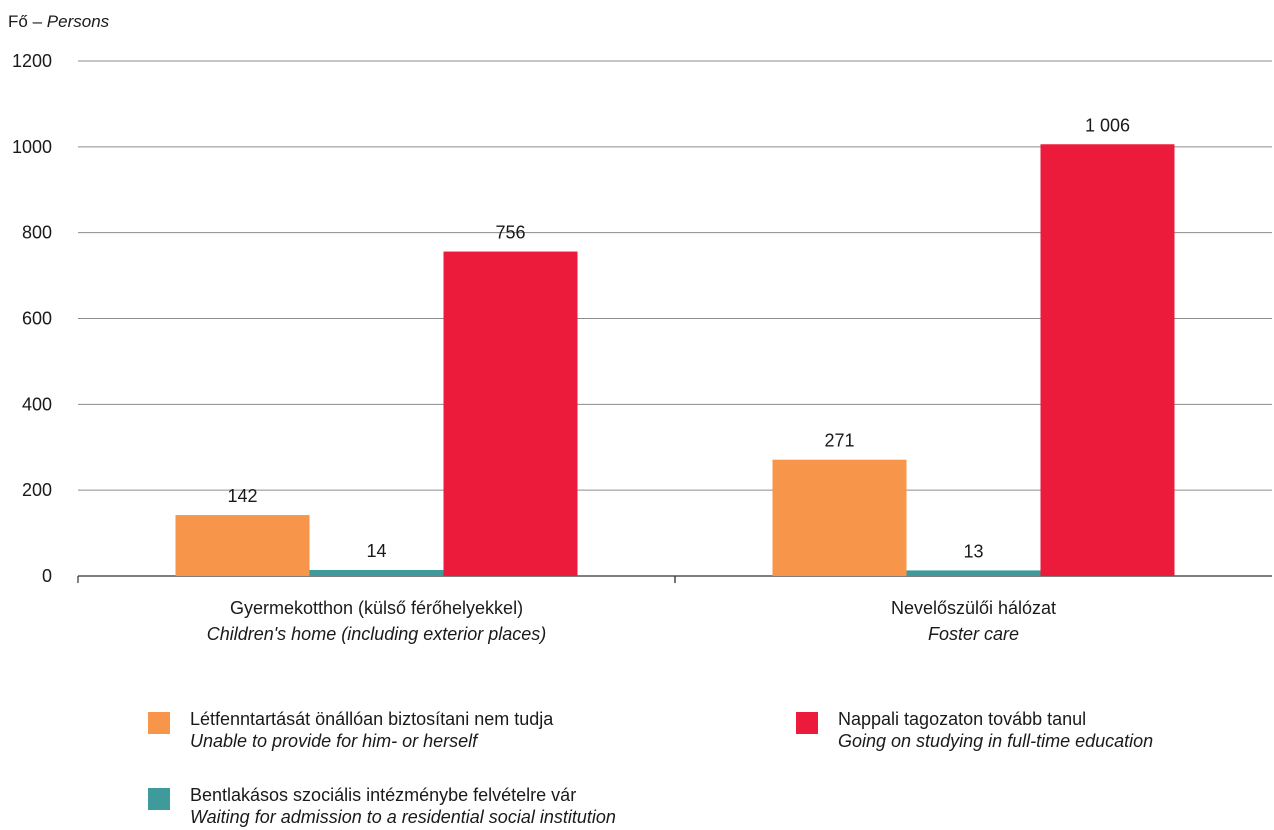  Describe the element at coordinates (32, 61) in the screenshot. I see `y-tick-label: 1200` at that location.